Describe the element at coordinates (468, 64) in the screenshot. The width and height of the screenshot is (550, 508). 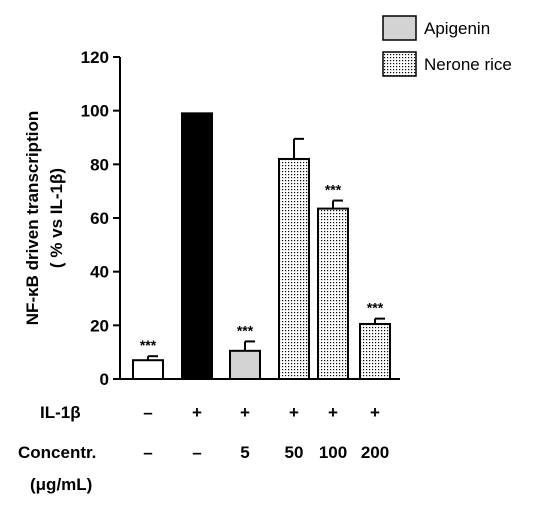
I see `legend-label-nerone-rice: Nerone rice` at that location.